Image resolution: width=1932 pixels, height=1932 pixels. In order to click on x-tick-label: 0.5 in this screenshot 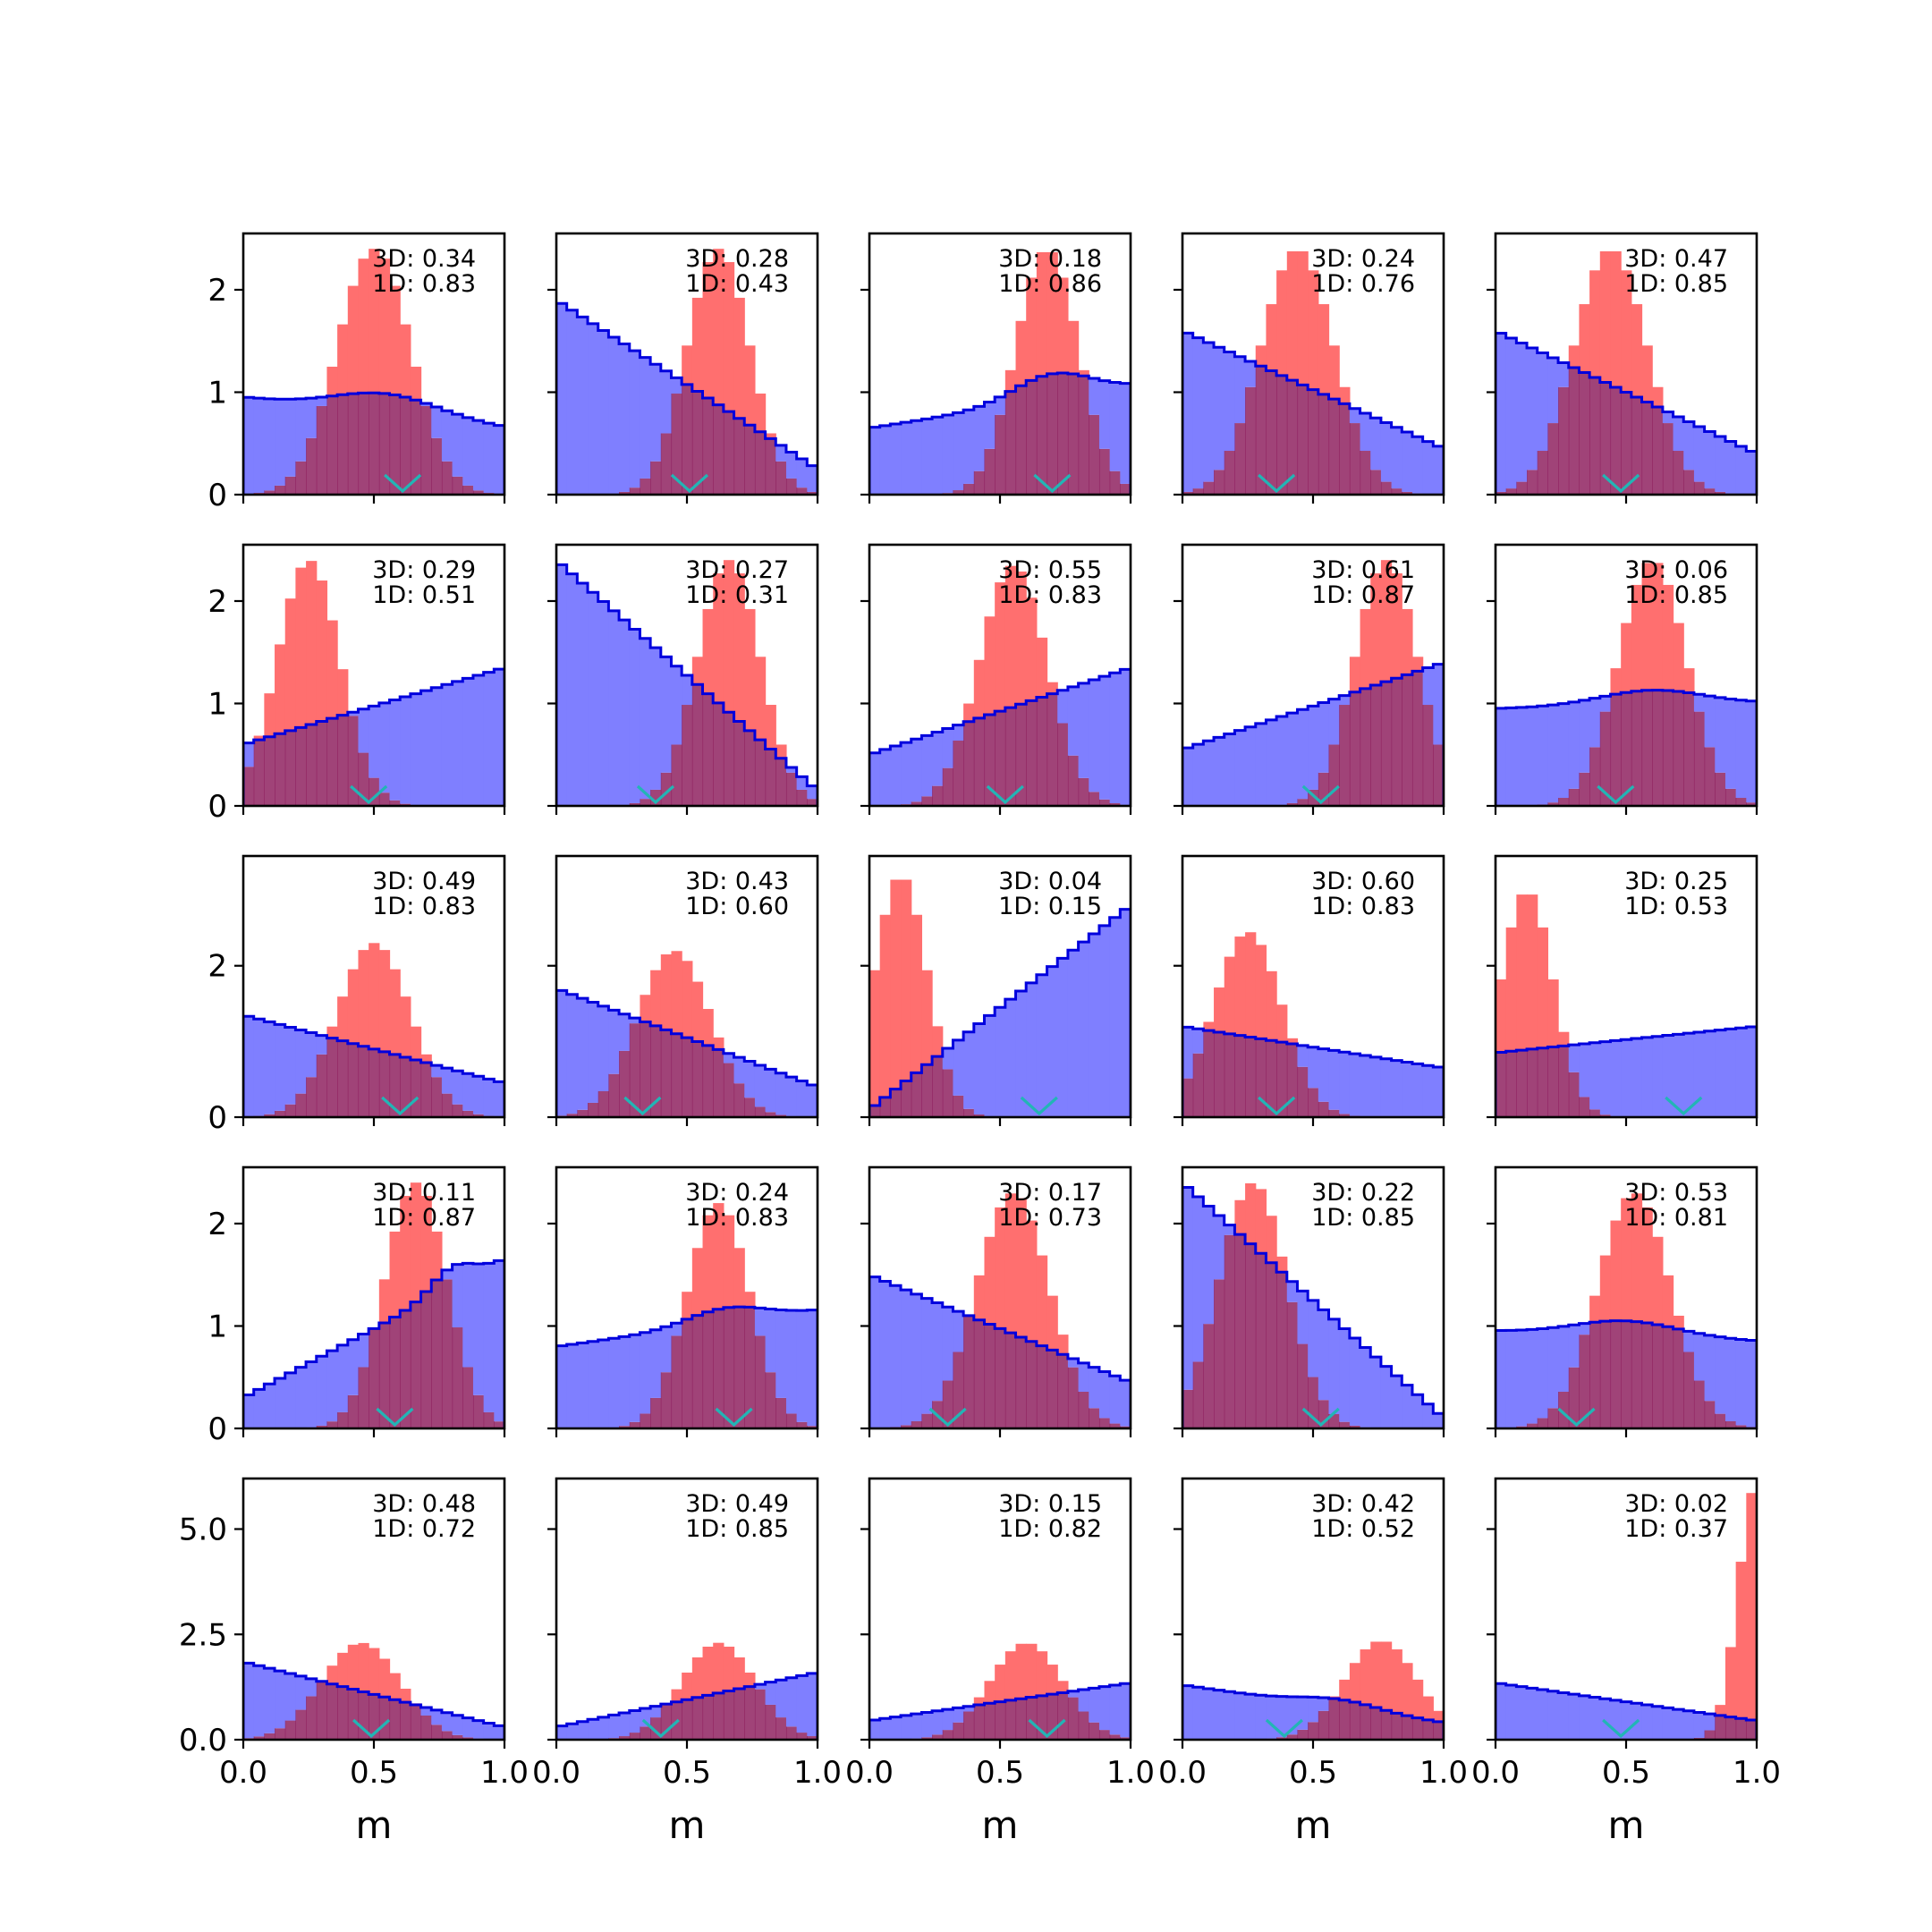, I will do `click(1313, 1773)`.